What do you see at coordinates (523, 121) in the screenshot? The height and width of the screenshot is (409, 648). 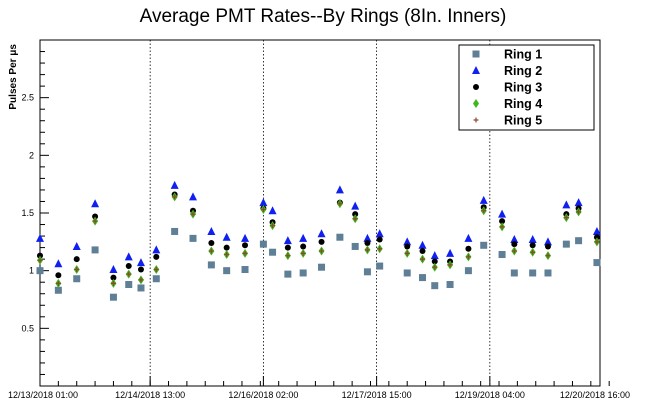 I see `legend-label: Ring 5` at bounding box center [523, 121].